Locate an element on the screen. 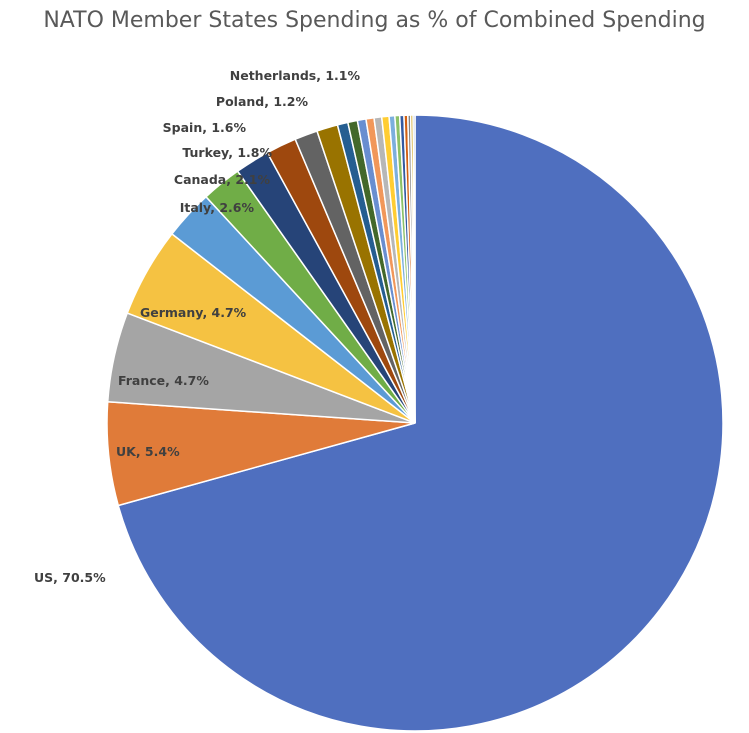 This screenshot has width=749, height=733. data-label-us: US, 70.5% is located at coordinates (70, 577).